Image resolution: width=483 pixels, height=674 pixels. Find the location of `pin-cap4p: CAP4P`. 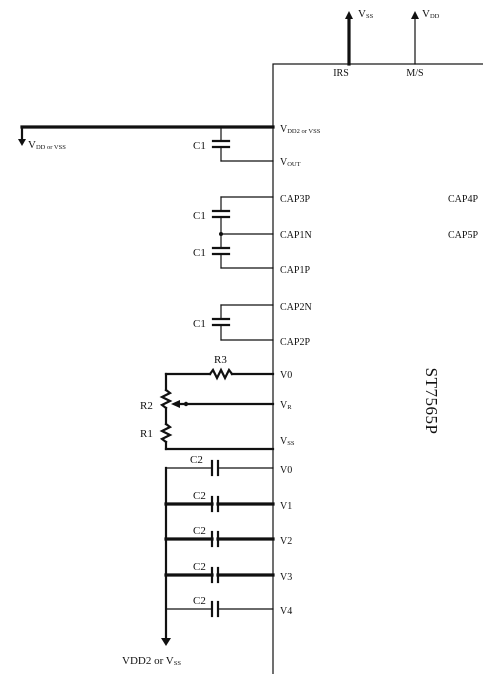

pin-cap4p: CAP4P is located at coordinates (463, 199).